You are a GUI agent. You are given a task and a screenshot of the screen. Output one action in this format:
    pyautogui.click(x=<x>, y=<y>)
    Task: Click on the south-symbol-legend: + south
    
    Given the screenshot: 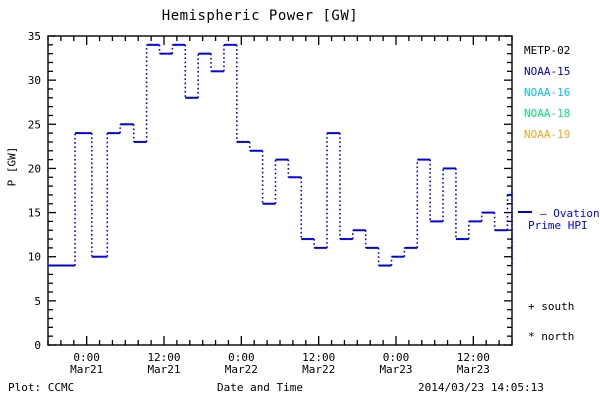 What is the action you would take?
    pyautogui.click(x=551, y=306)
    